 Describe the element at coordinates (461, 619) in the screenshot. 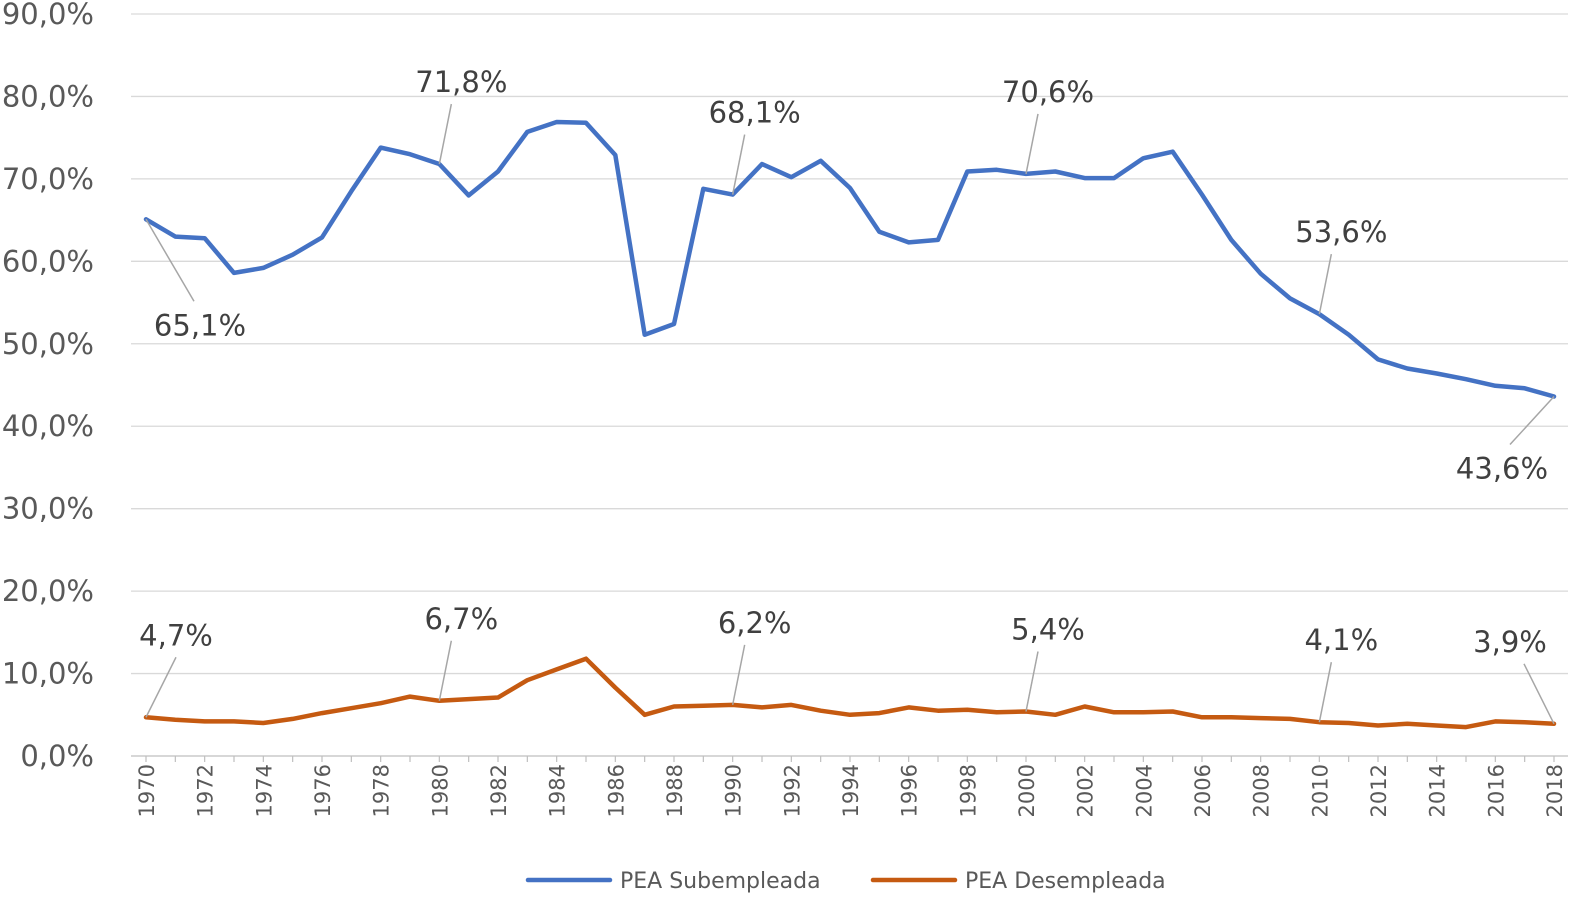

I see `data-label: 6,7%` at that location.